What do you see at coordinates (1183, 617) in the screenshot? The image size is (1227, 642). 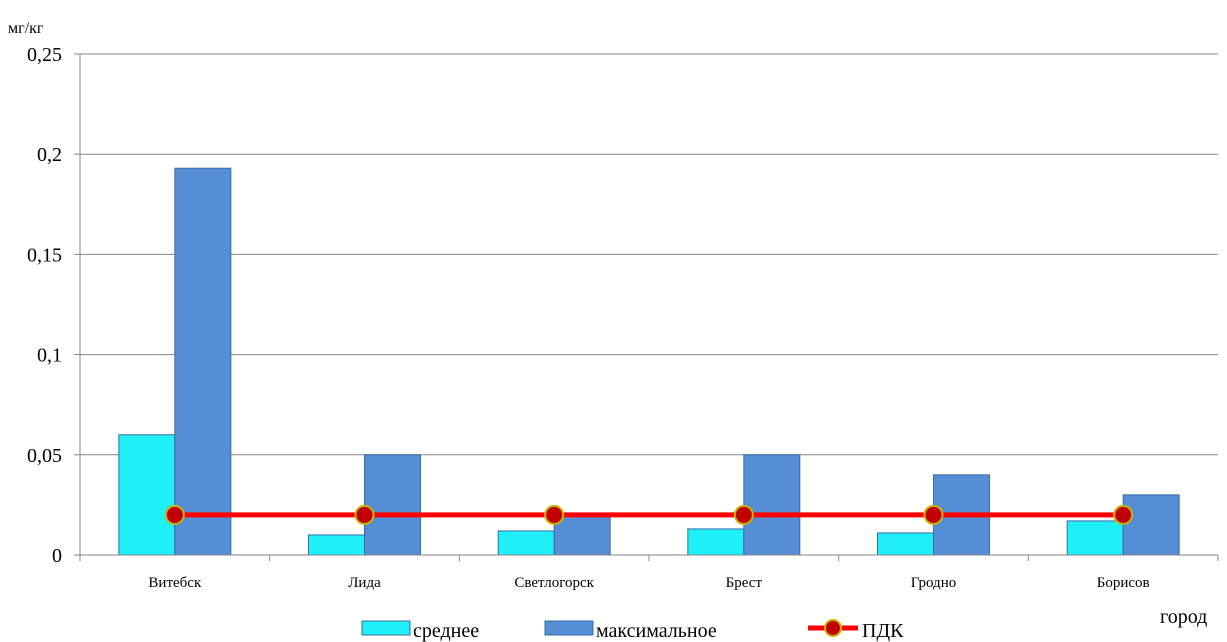 I see `x-axis-label: город` at bounding box center [1183, 617].